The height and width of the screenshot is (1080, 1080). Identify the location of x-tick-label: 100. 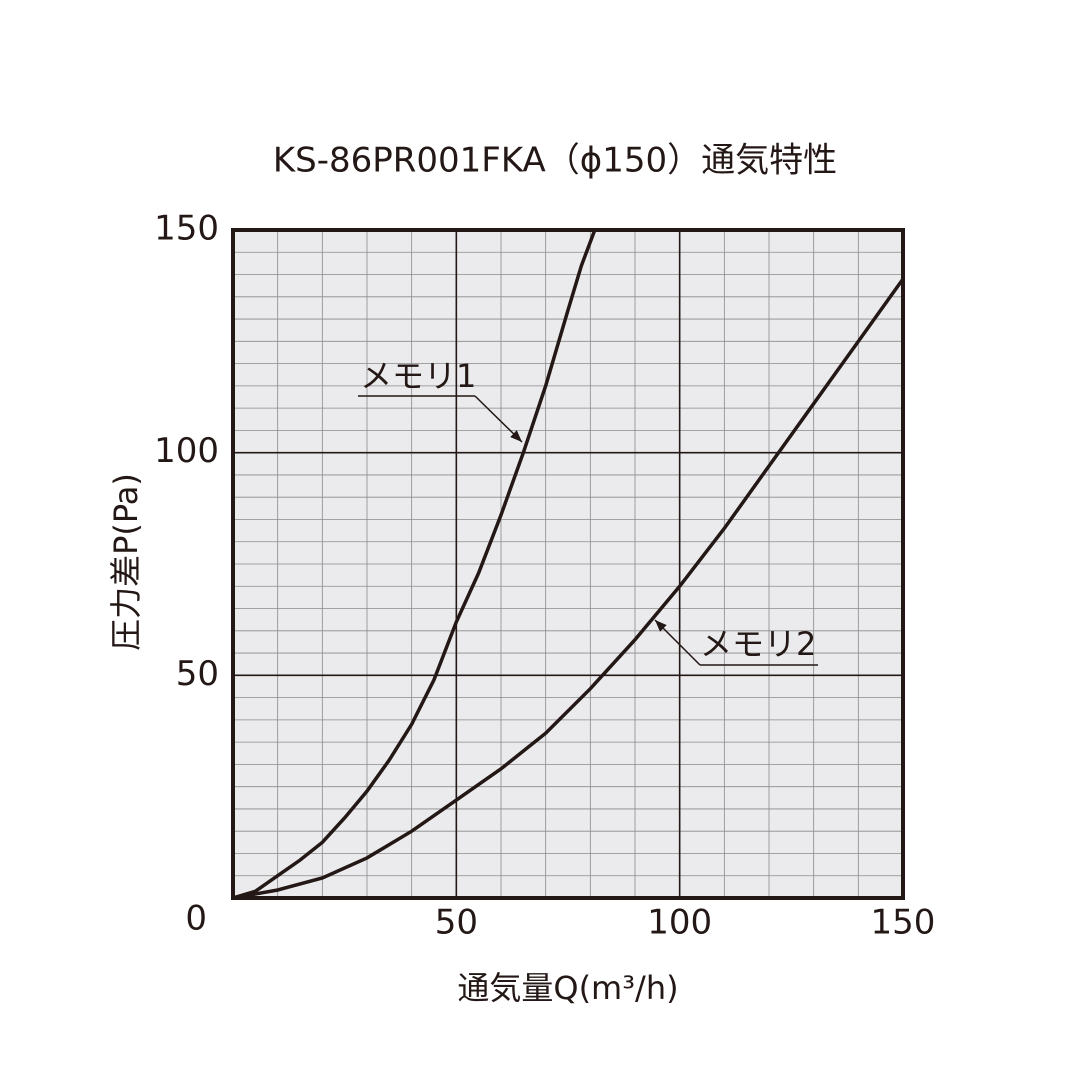
(679, 923).